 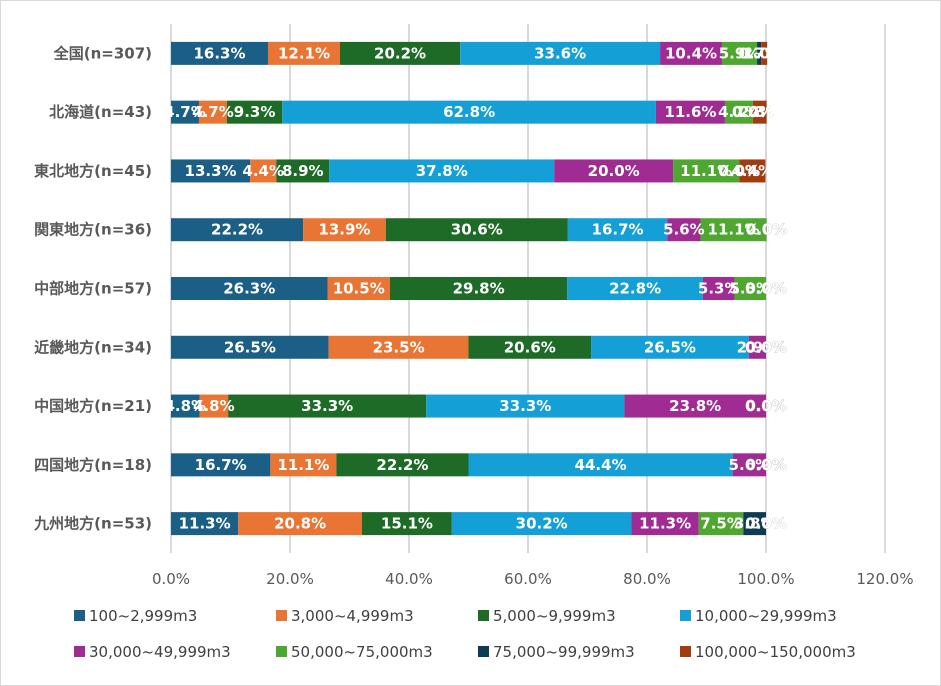 What do you see at coordinates (93, 347) in the screenshot?
I see `category-label: 近畿地方(n=34)` at bounding box center [93, 347].